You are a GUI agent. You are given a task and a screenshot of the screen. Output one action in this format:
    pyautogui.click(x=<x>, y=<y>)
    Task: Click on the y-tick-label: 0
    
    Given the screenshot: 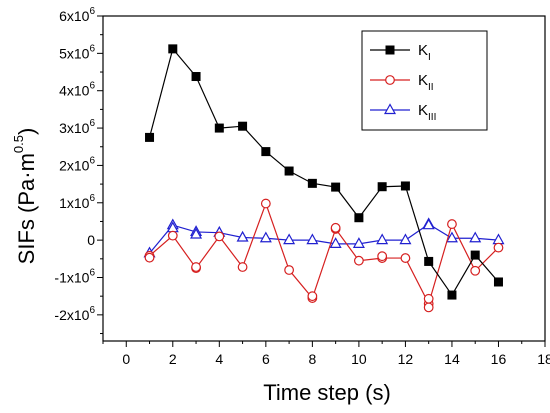 What is the action you would take?
    pyautogui.click(x=91, y=240)
    